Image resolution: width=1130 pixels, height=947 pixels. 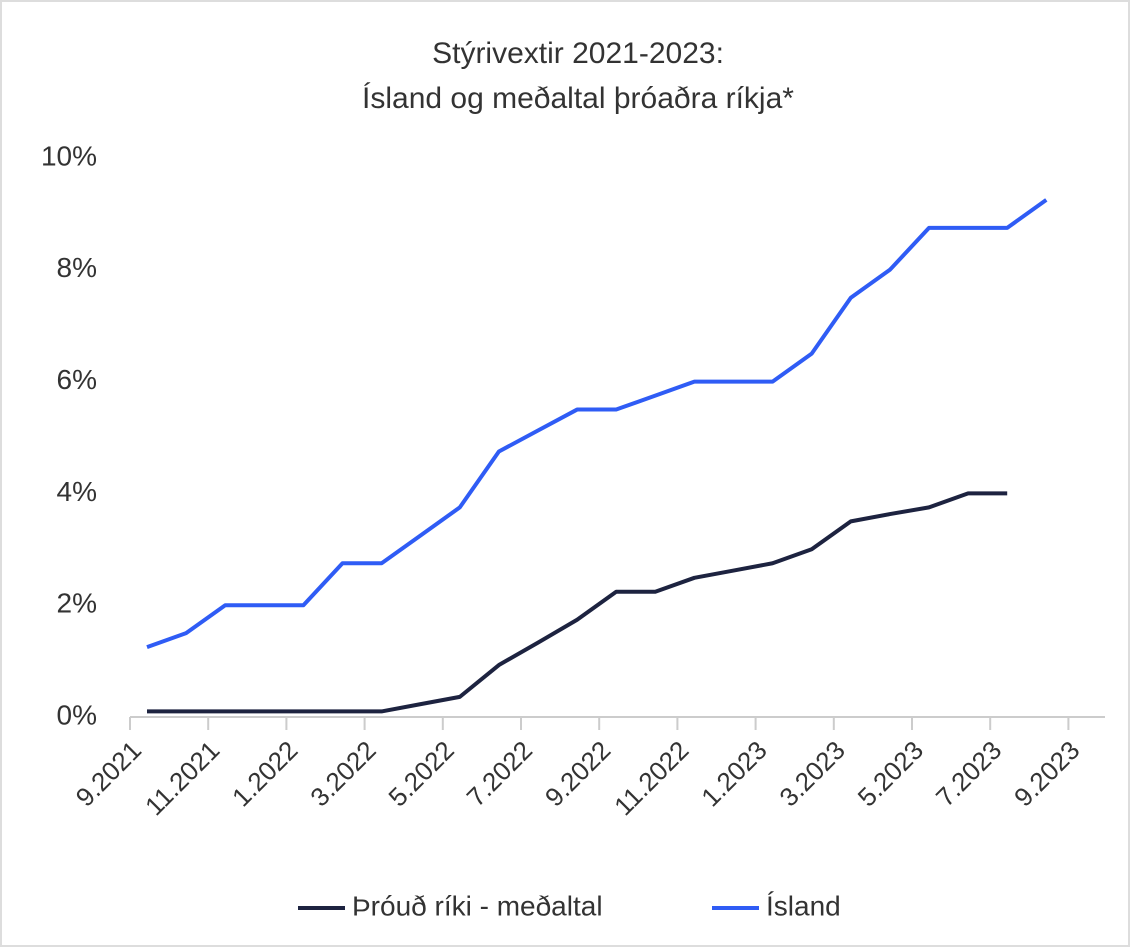 What do you see at coordinates (69, 155) in the screenshot?
I see `y-tick-label: 10%` at bounding box center [69, 155].